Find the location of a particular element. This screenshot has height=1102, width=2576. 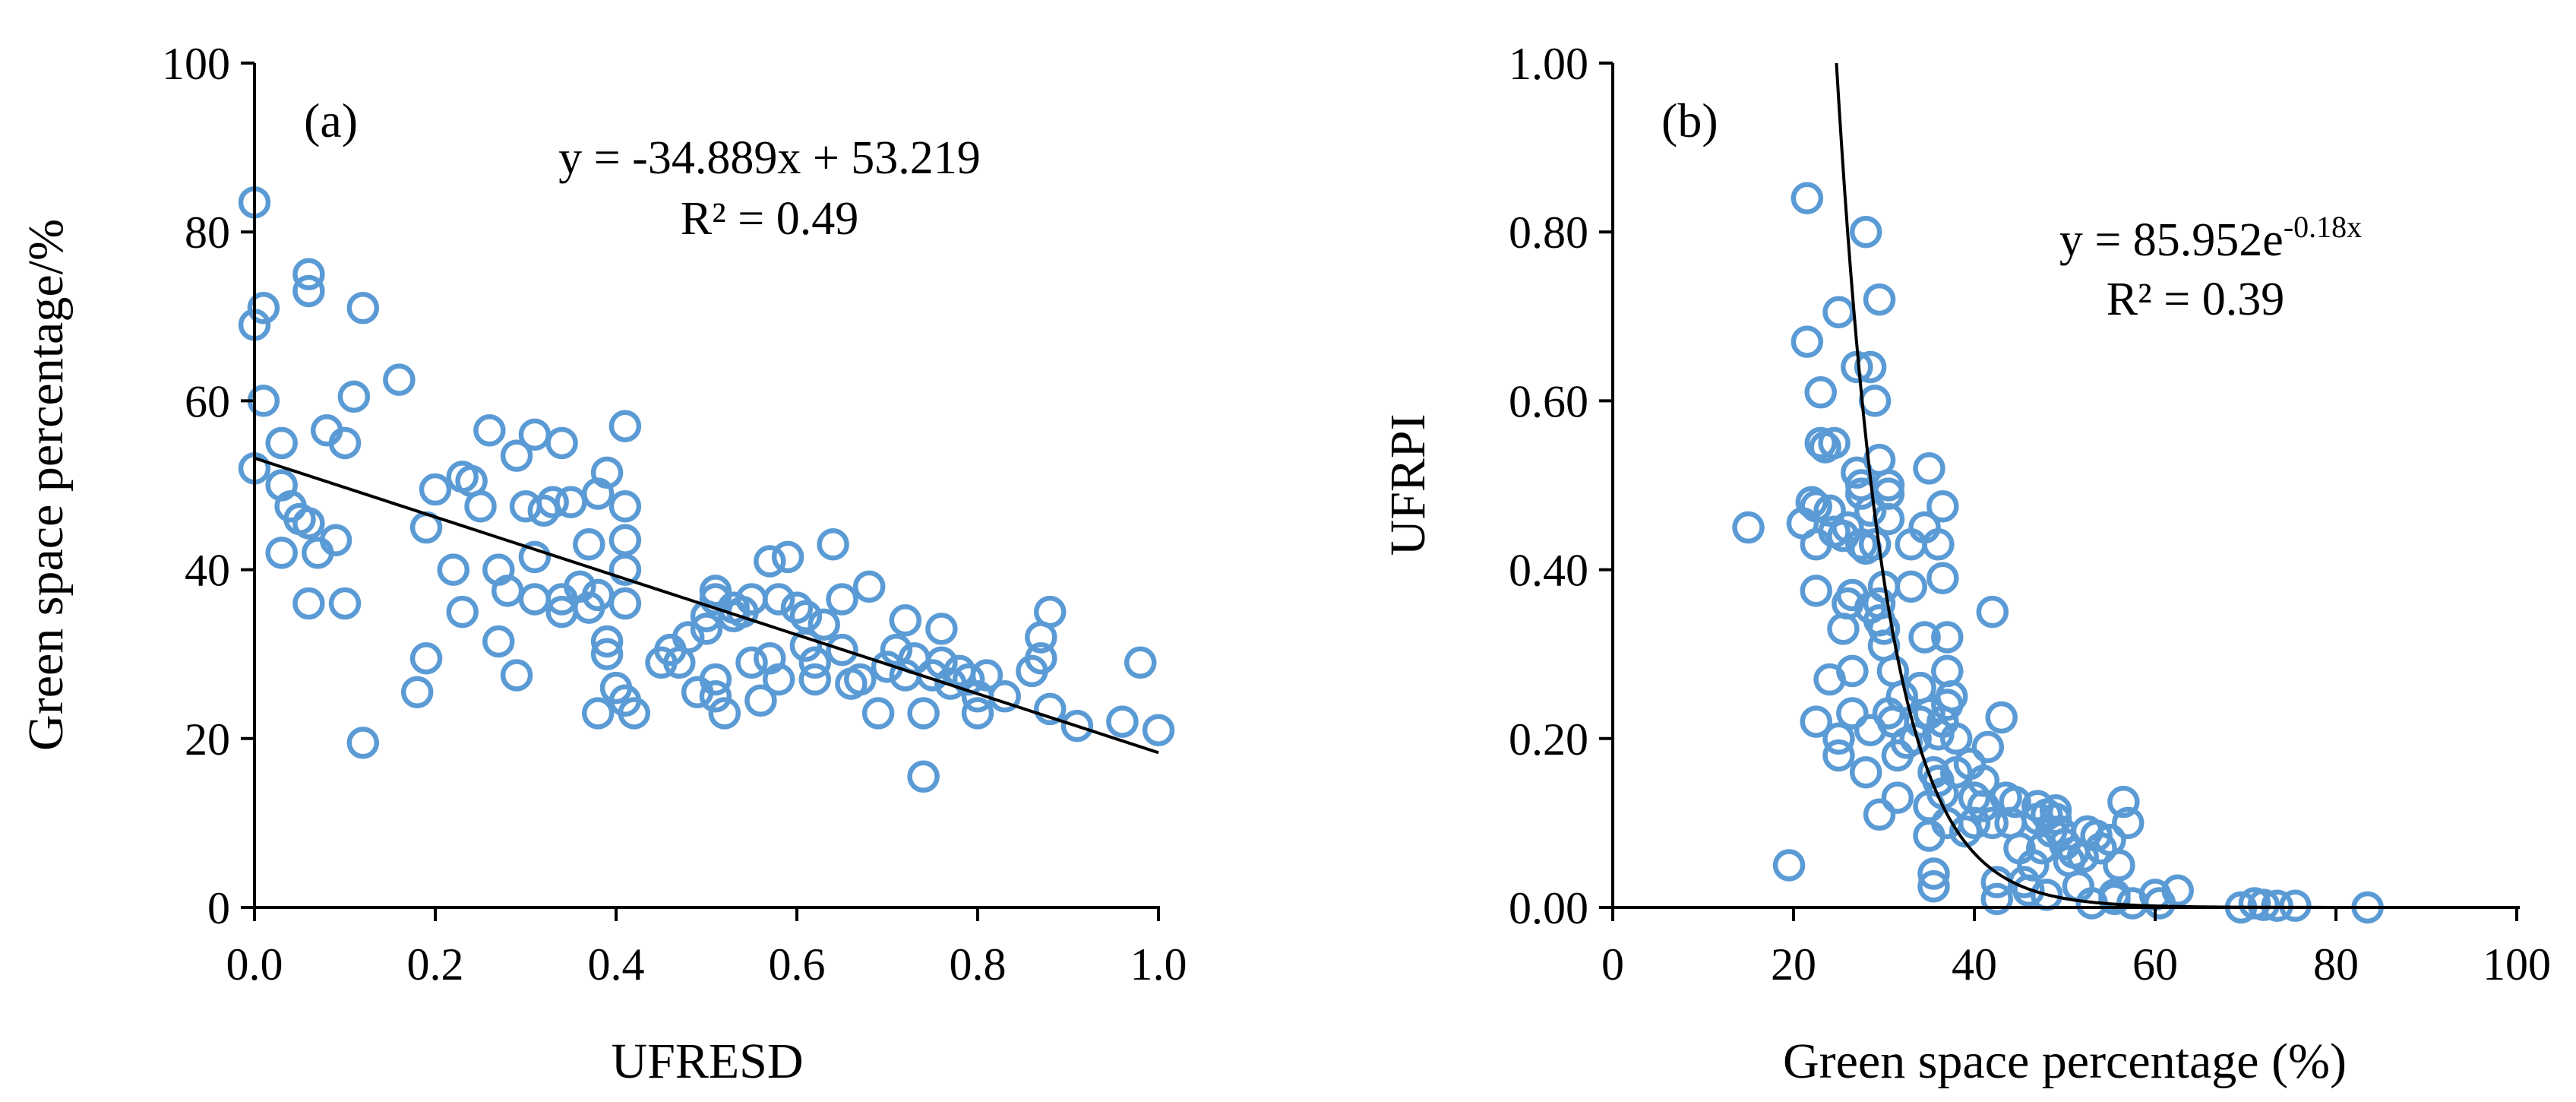

y-tick-label-b: 0.60 is located at coordinates (1548, 401).